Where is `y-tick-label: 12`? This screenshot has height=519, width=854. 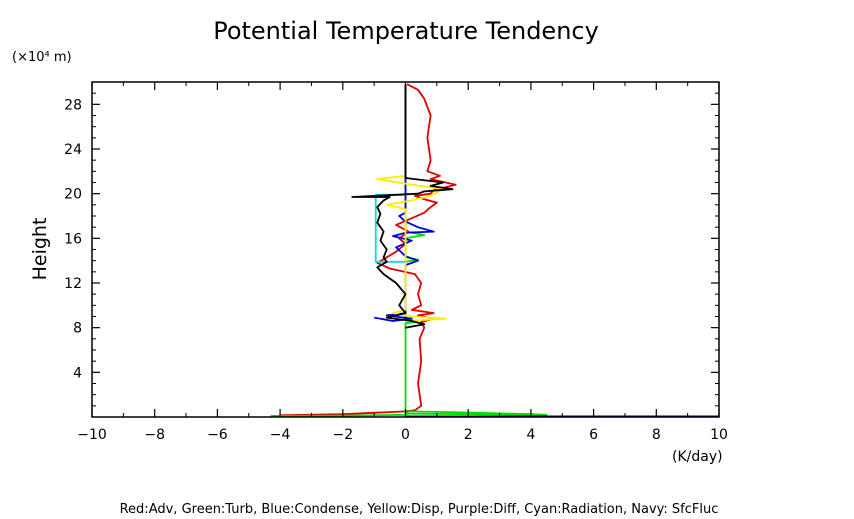 y-tick-label: 12 is located at coordinates (73, 284).